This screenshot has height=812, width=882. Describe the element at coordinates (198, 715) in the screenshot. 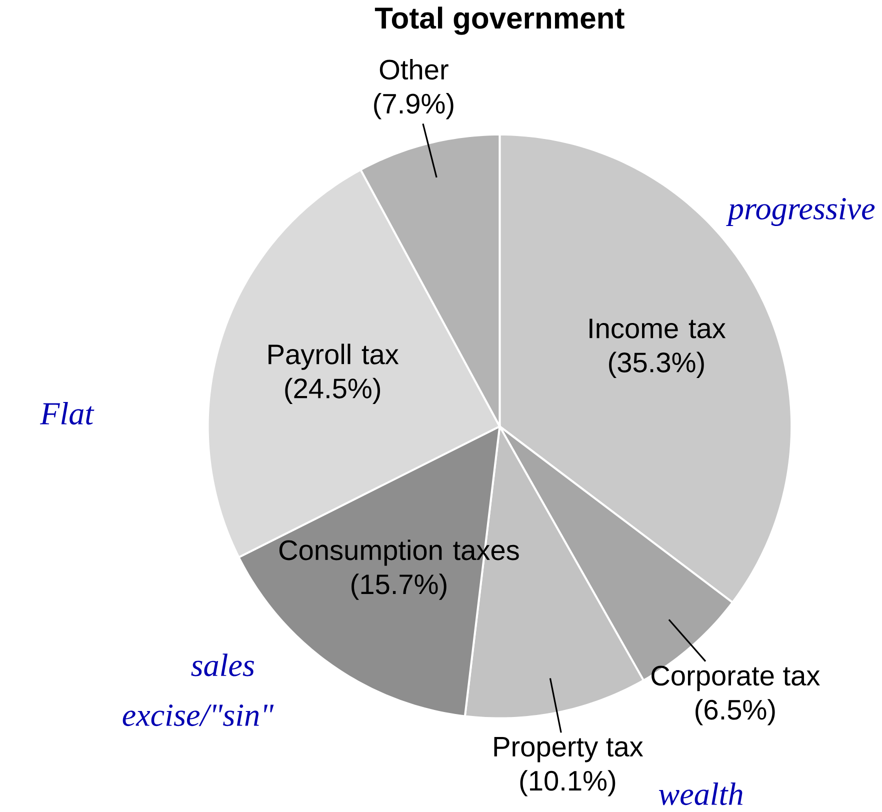

I see `text: excise/"sin"` at that location.